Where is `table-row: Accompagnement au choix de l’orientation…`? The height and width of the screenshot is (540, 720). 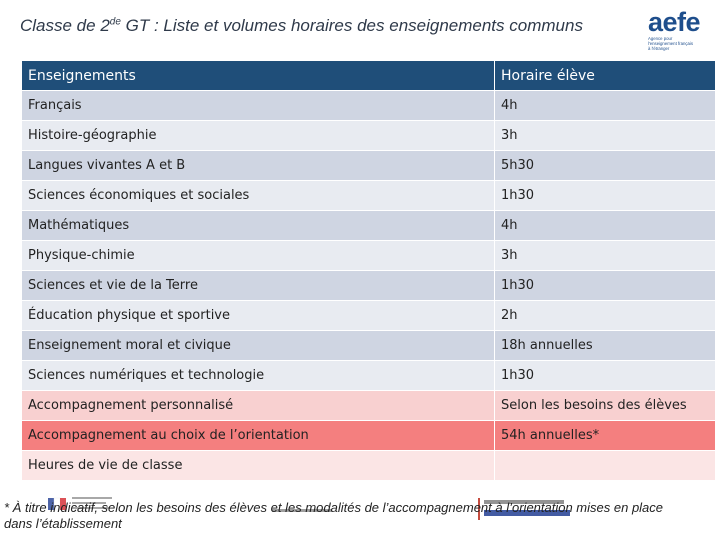 table-row: Accompagnement au choix de l’orientation… is located at coordinates (368, 435).